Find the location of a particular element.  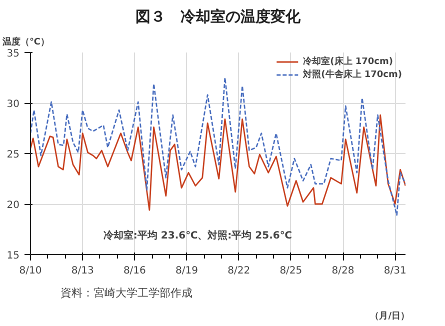

x-tick-label: 8/25 is located at coordinates (291, 271).